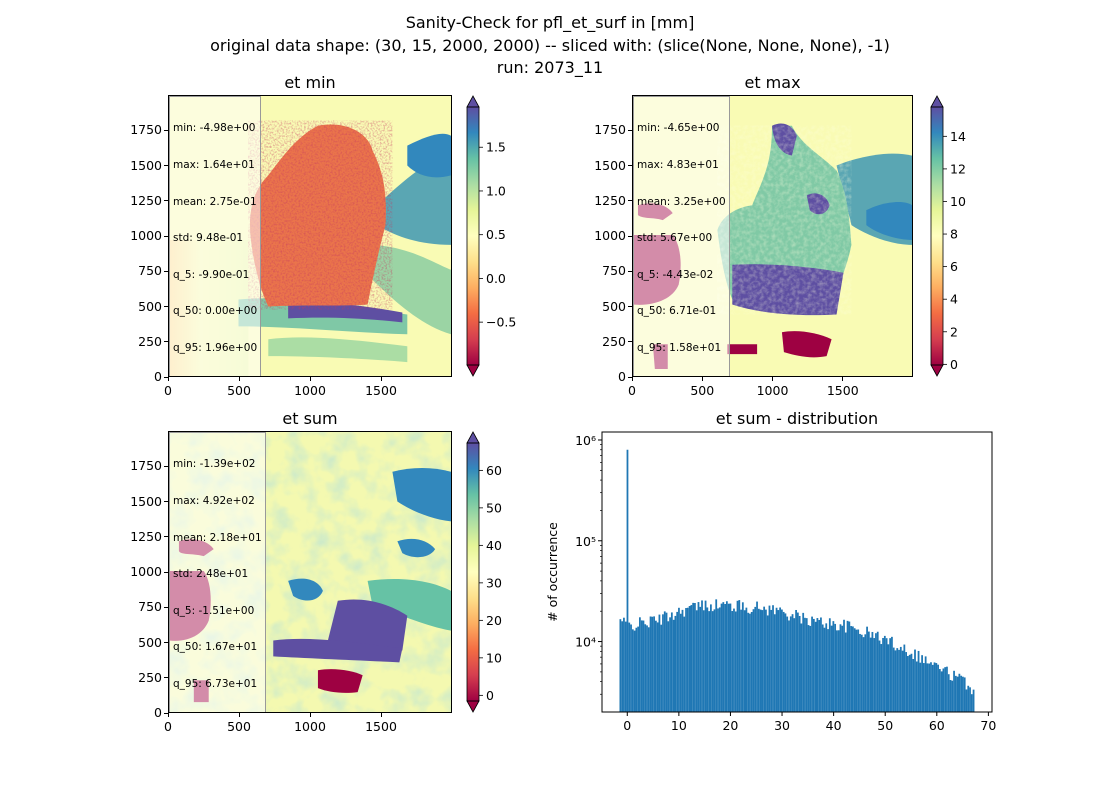 This screenshot has width=1100, height=800. Describe the element at coordinates (473, 370) in the screenshot. I see `colorbar-extend-min` at that location.